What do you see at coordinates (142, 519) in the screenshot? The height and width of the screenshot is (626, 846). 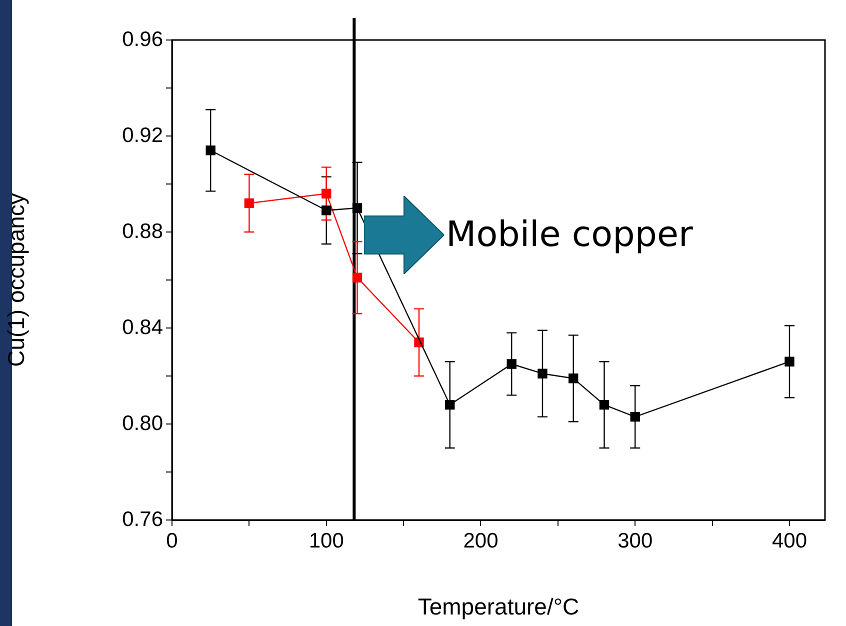 I see `y-tick-label: 0.76` at bounding box center [142, 519].